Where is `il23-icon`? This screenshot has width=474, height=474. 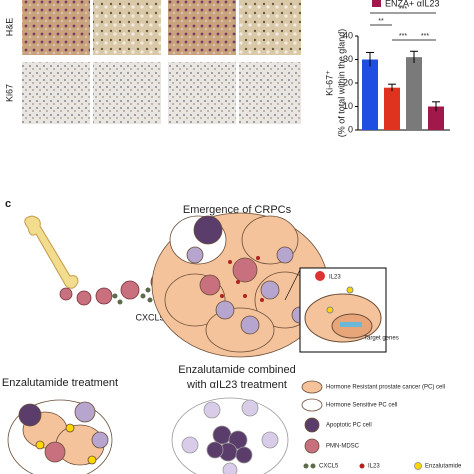
il23-icon is located at coordinates (320, 276).